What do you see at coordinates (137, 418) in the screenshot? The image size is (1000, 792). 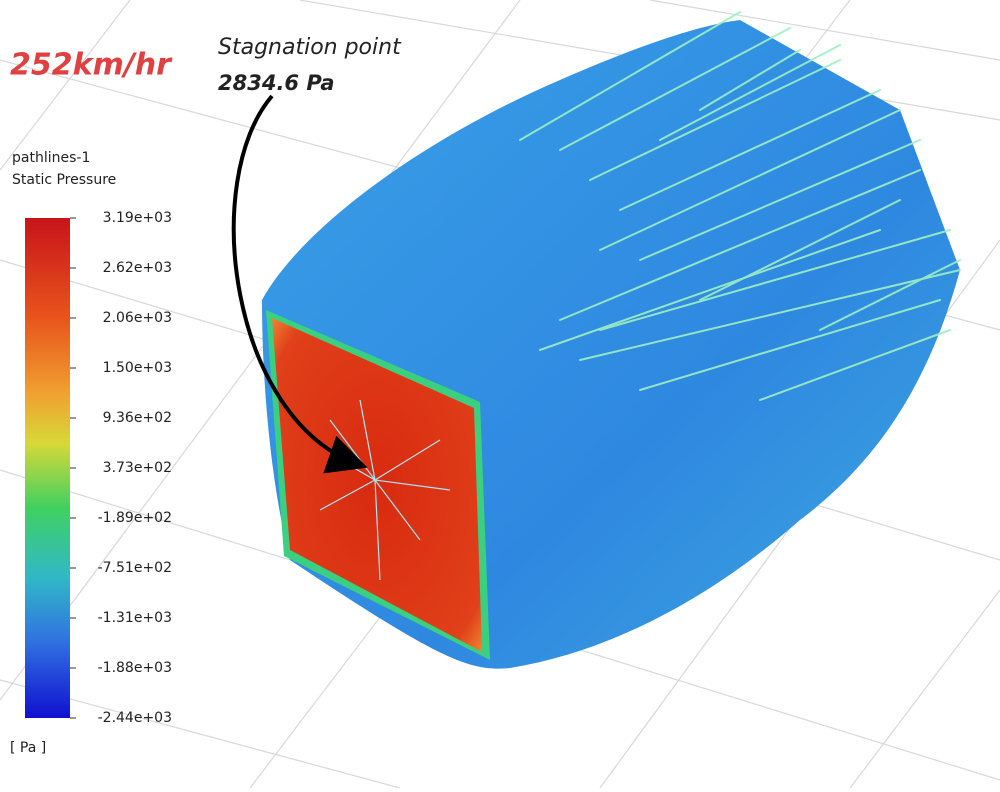 I see `tick-label: 9.36e+02` at bounding box center [137, 418].